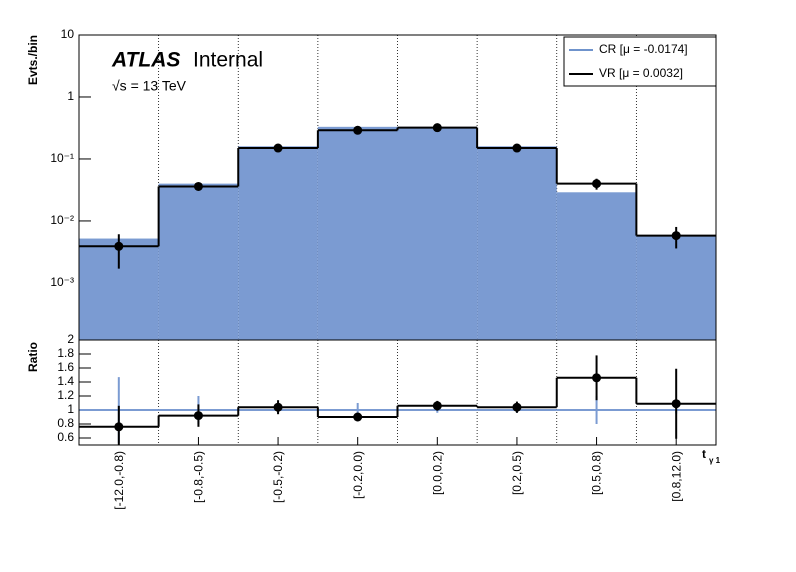 This screenshot has width=796, height=572. I want to click on legend-label: CR [μ = -0.0174], so click(643, 49).